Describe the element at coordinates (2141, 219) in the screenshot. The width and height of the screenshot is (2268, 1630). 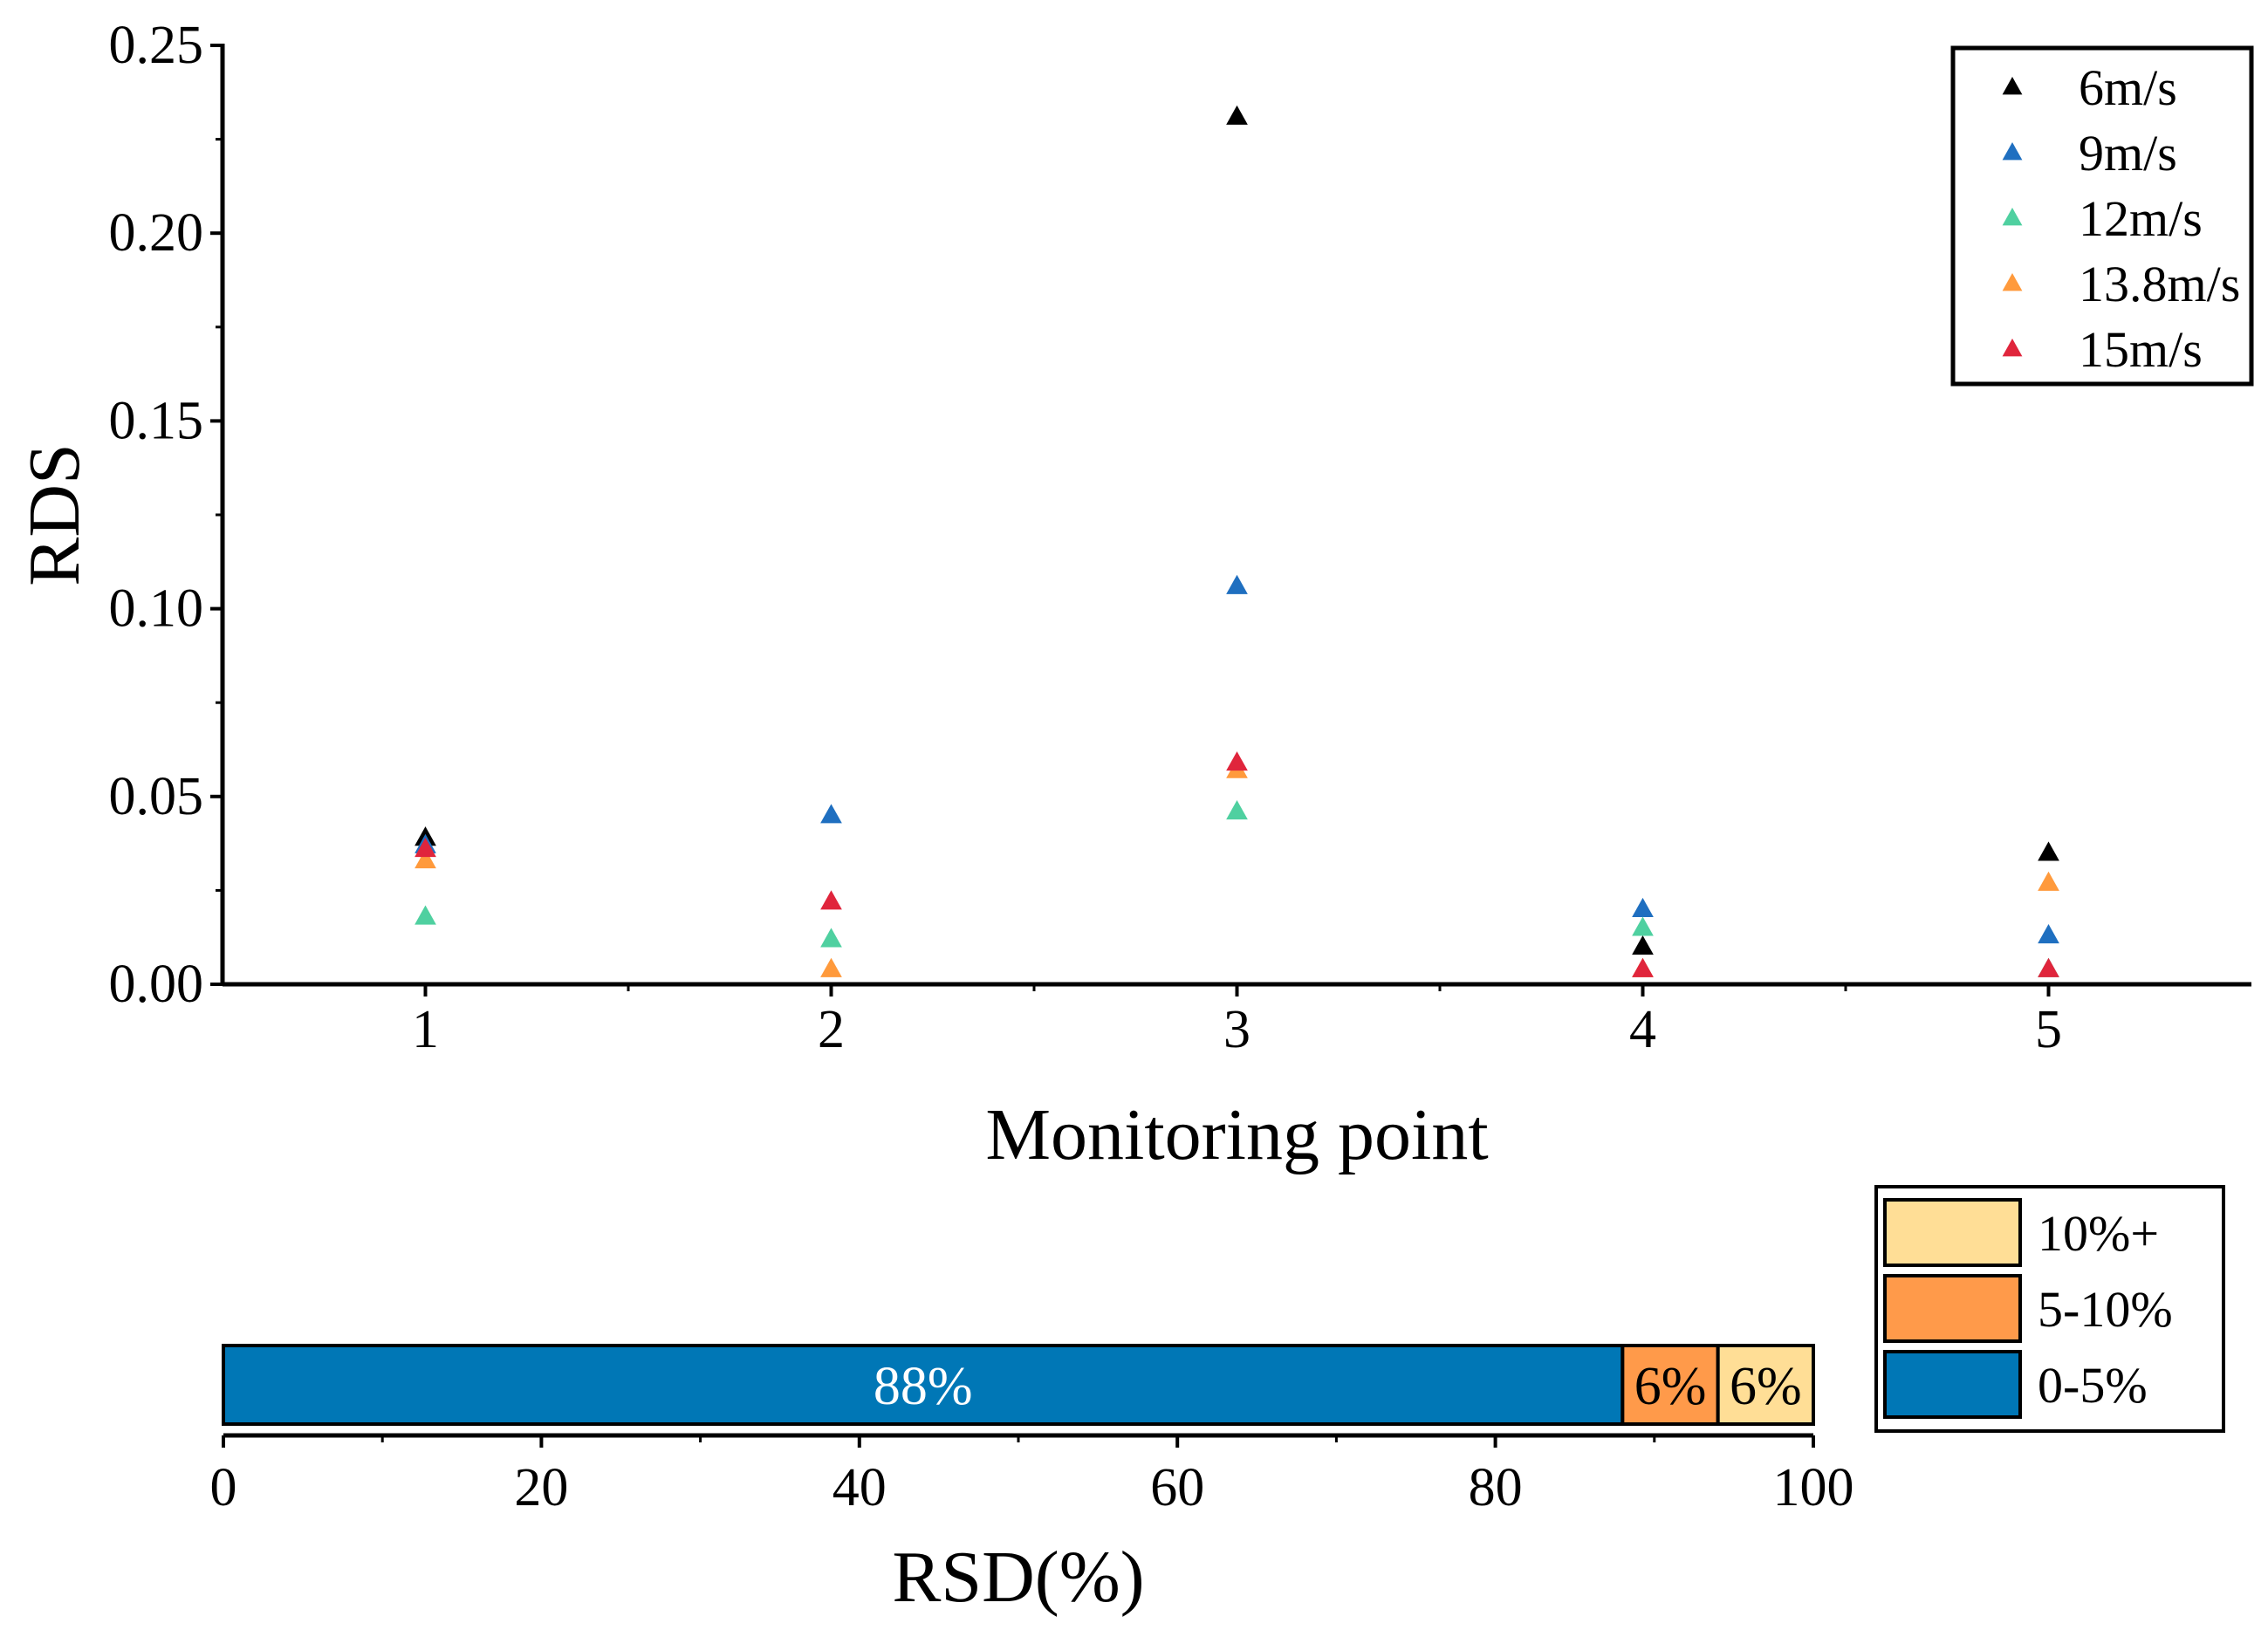
I see `legend-label: 12m/s` at that location.